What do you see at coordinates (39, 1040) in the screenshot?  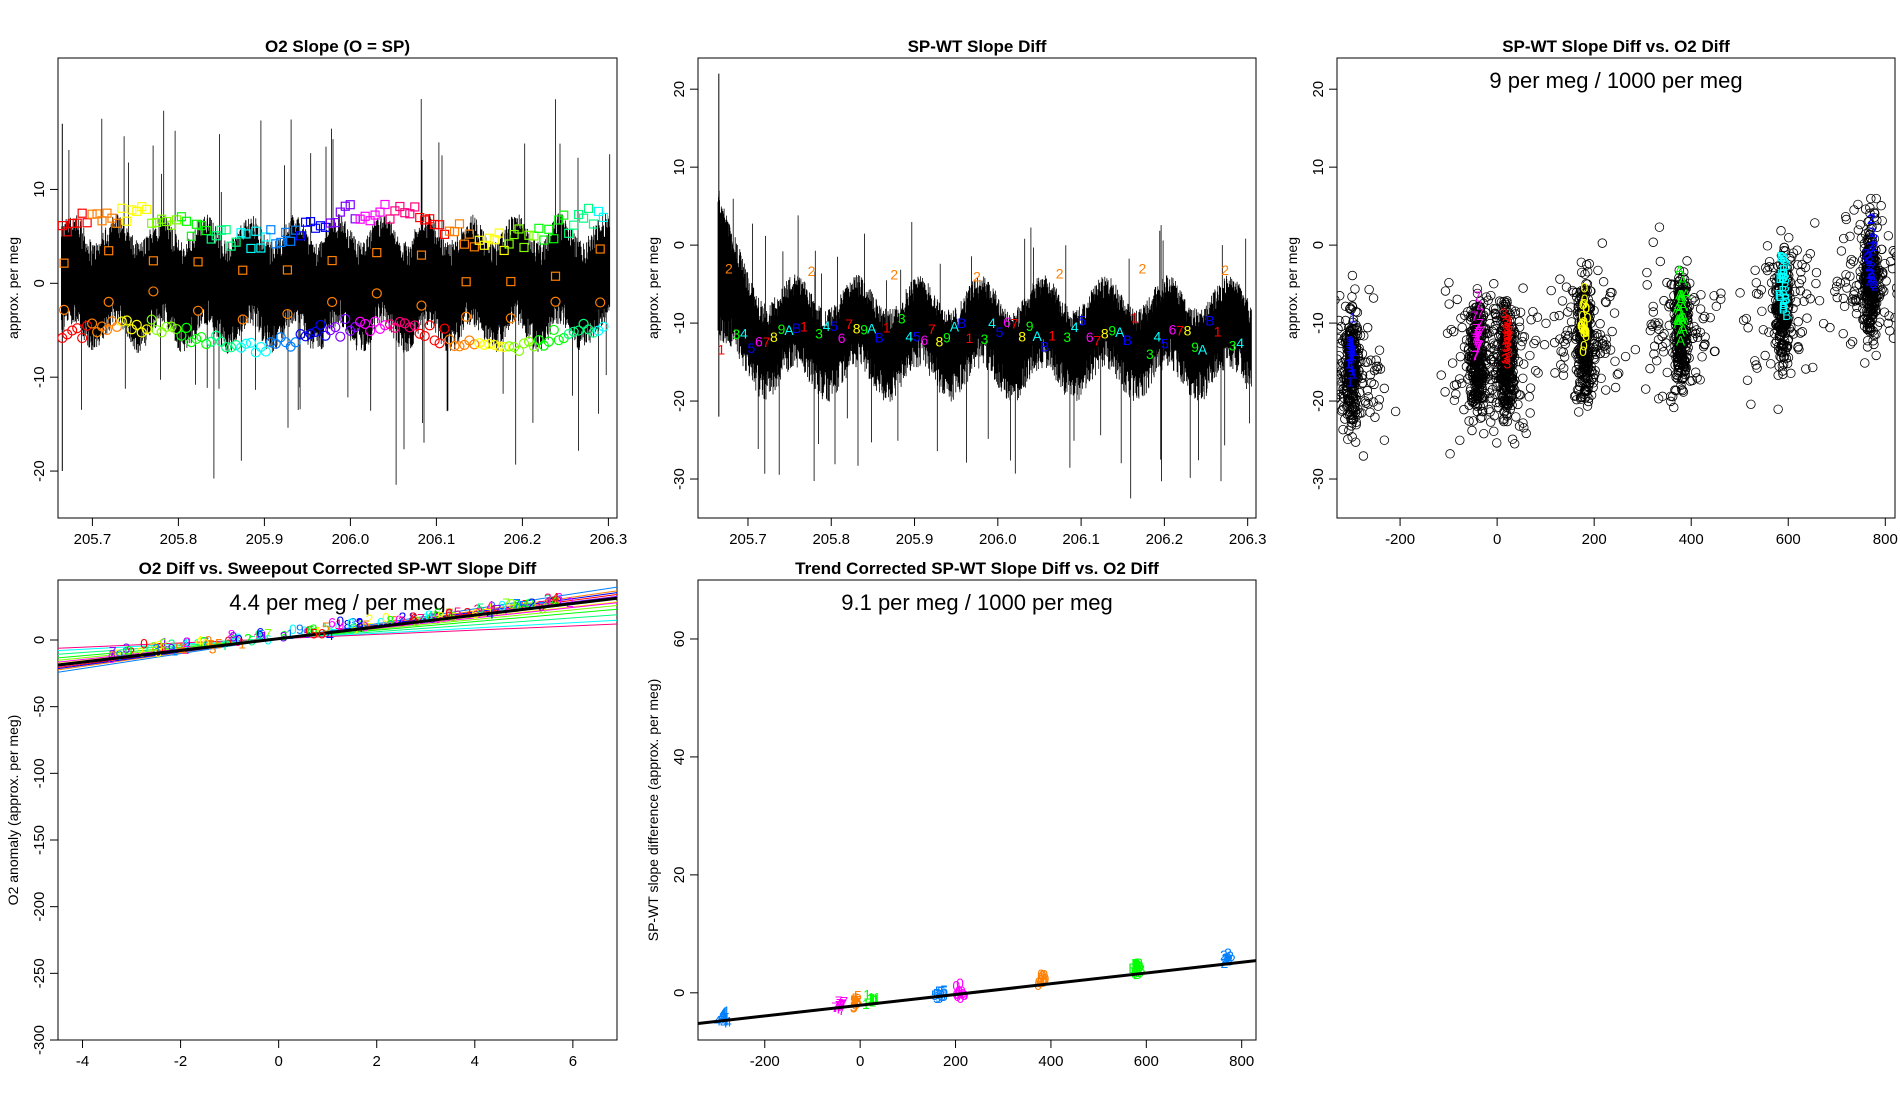 I see `y-tick-label: -300` at bounding box center [39, 1040].